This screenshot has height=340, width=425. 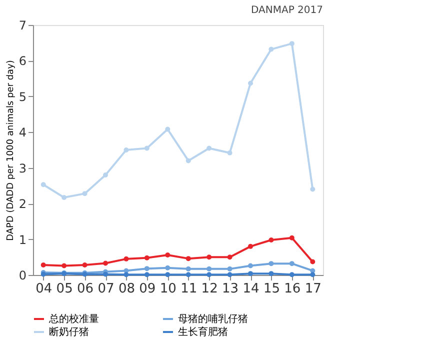 I want to click on y-tick-label: 6, so click(x=22, y=61).